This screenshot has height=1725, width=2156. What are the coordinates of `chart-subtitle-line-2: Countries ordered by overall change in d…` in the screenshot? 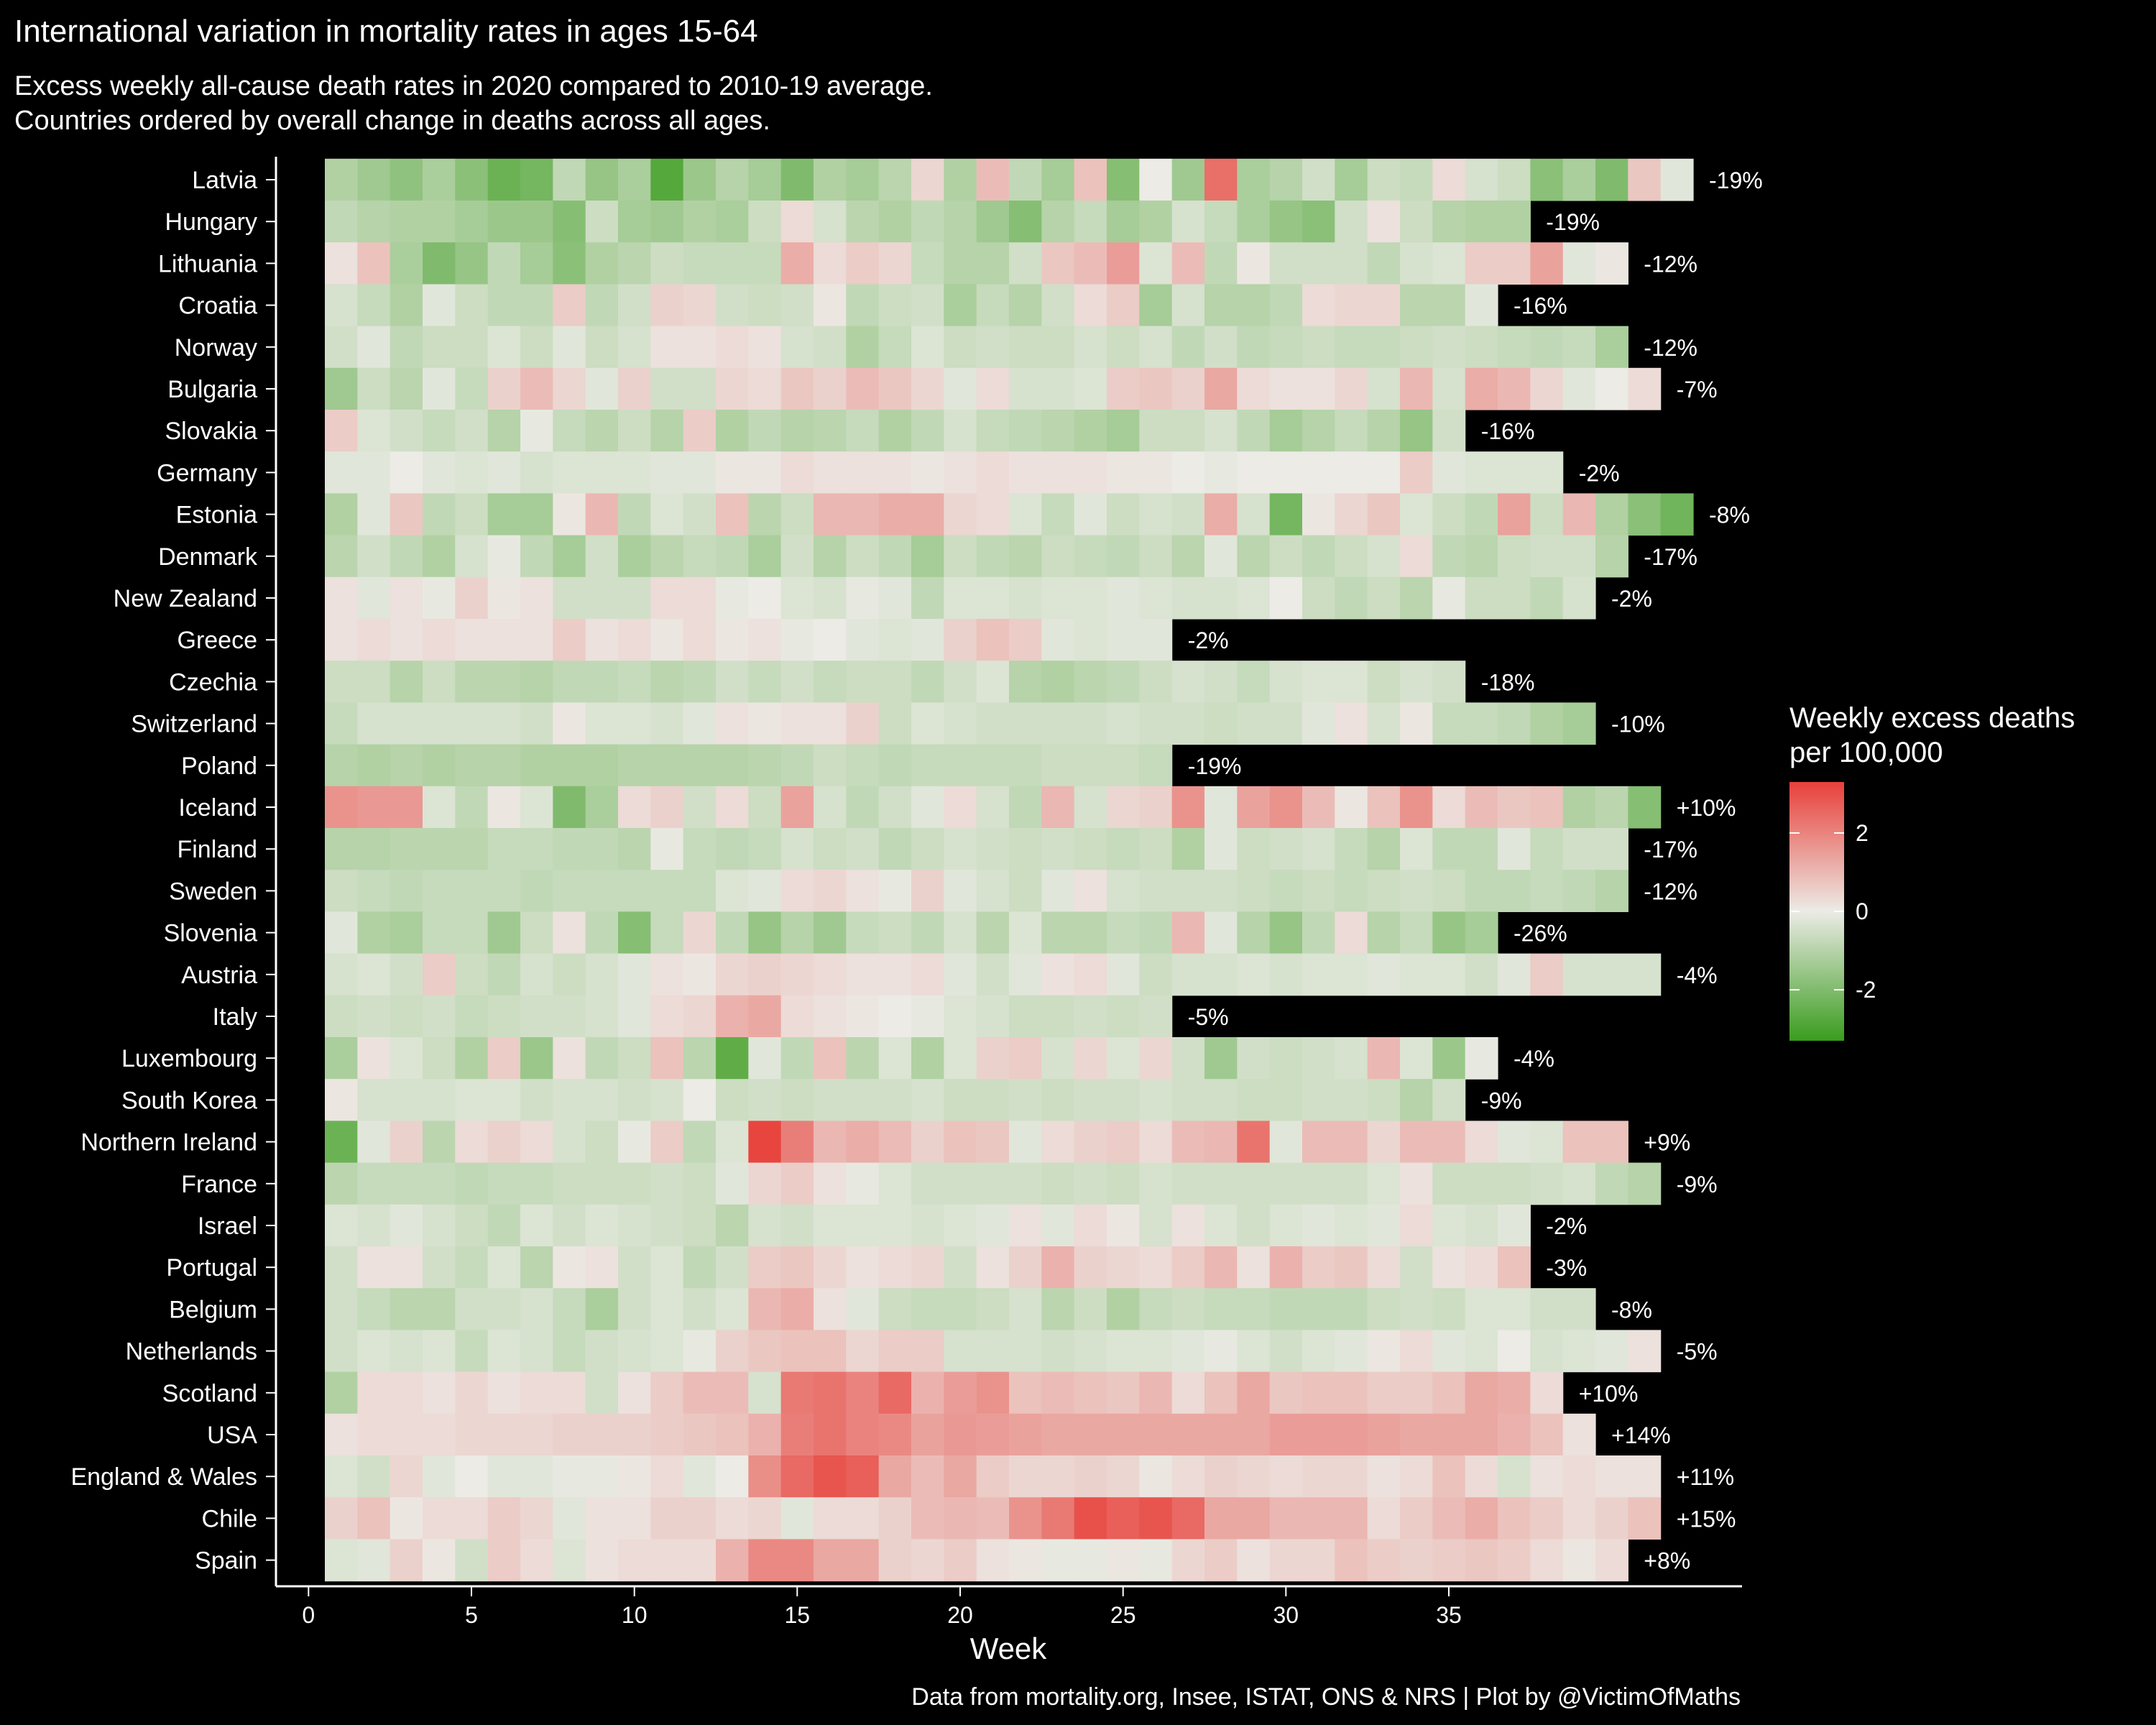 It's located at (392, 121).